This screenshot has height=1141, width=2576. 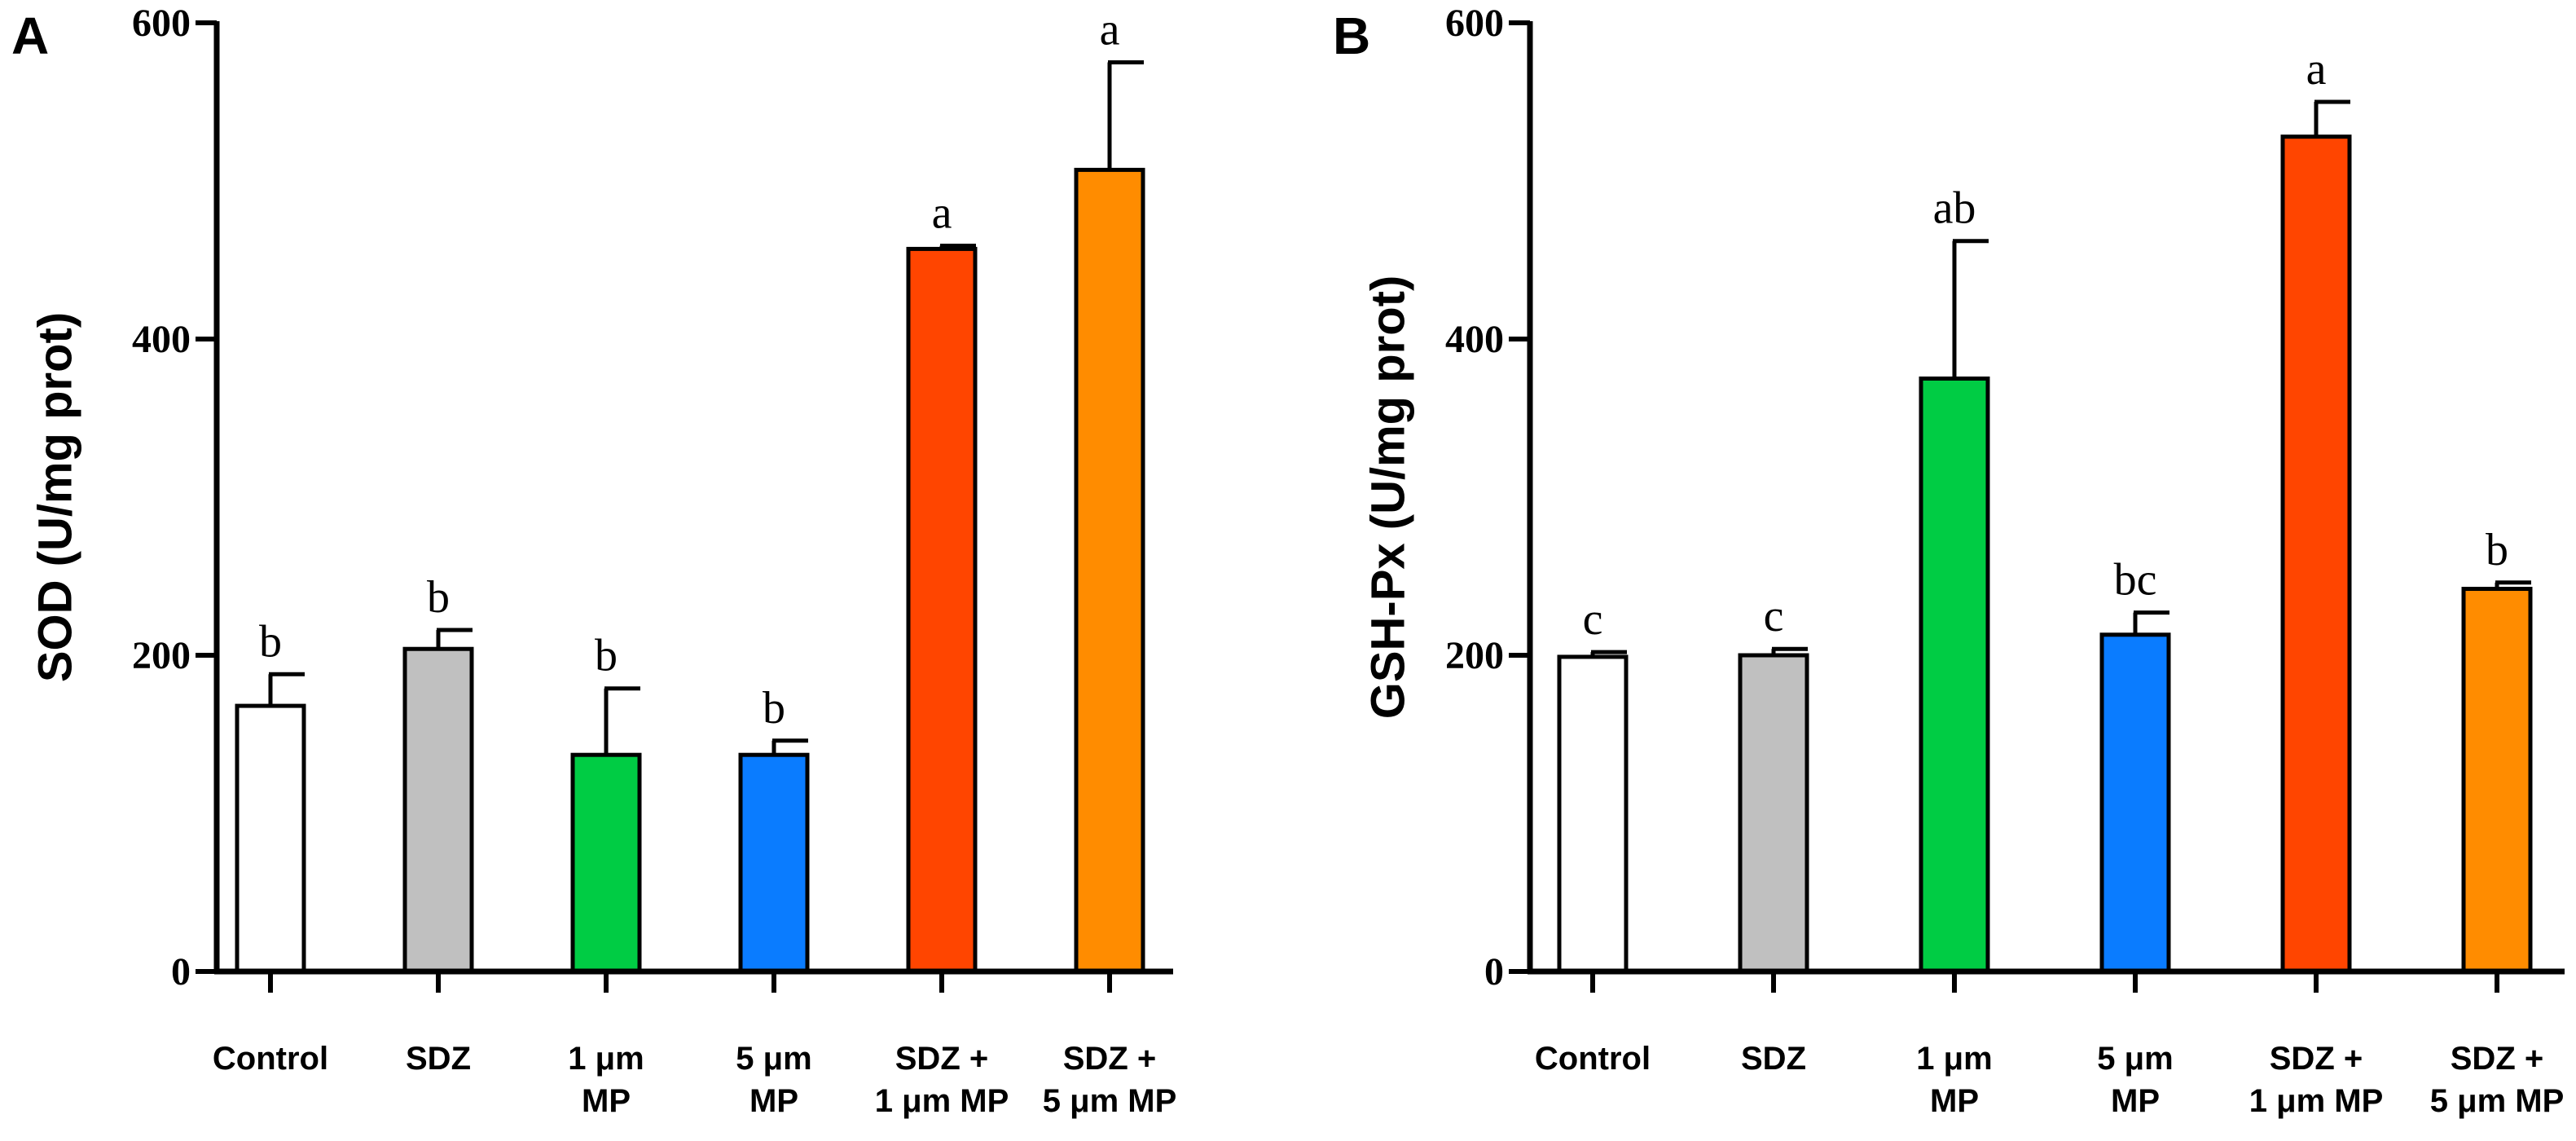 What do you see at coordinates (30, 36) in the screenshot?
I see `panel-letter: A` at bounding box center [30, 36].